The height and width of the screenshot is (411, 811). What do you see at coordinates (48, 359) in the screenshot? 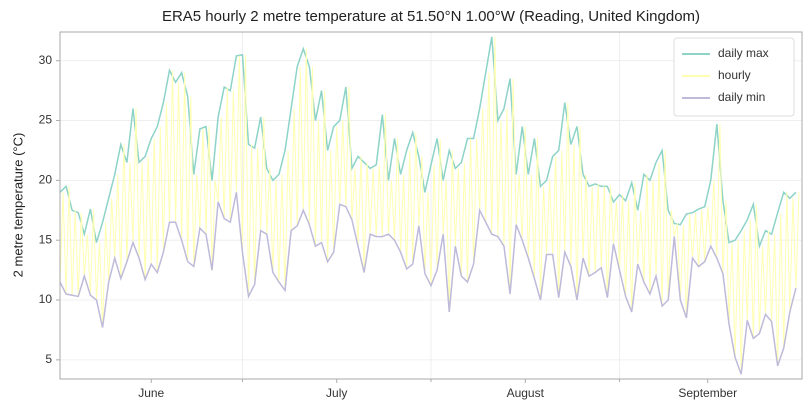
I see `y-tick-label: 5` at bounding box center [48, 359].